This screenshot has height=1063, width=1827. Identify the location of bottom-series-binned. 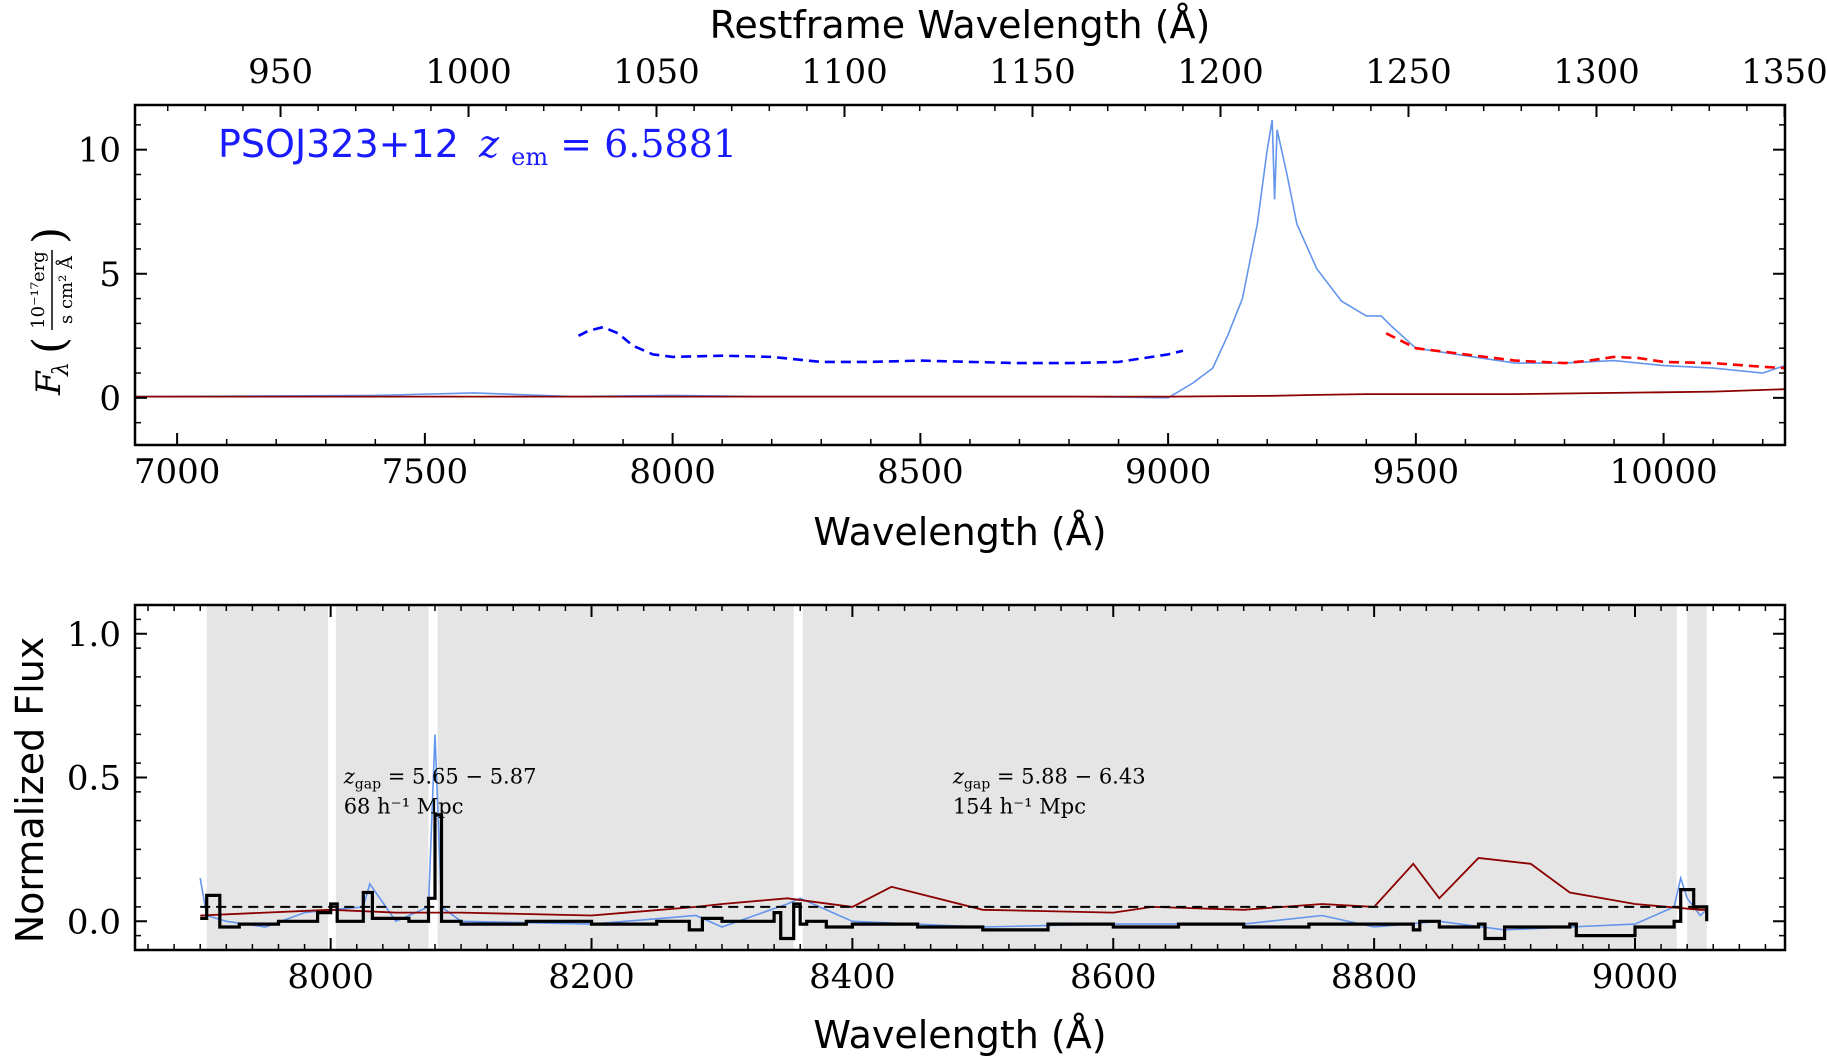
(954, 877).